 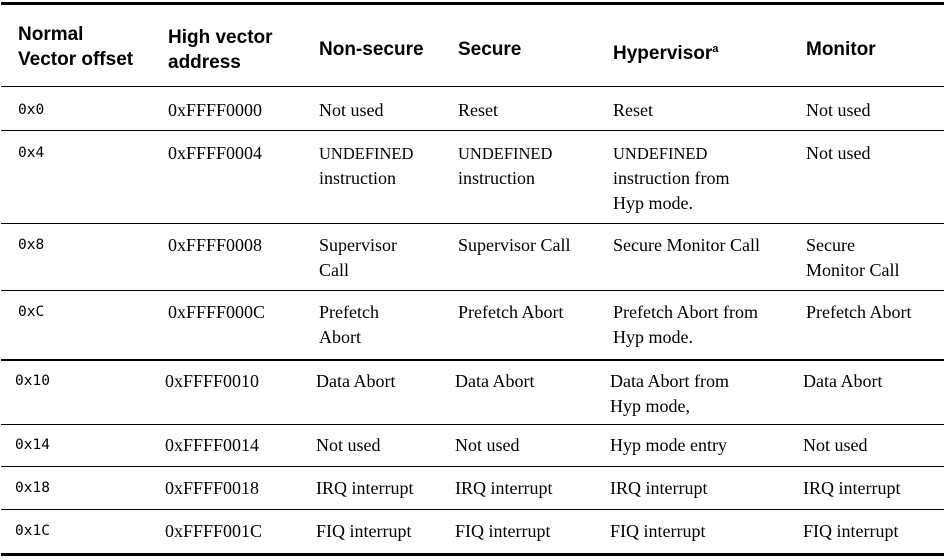 What do you see at coordinates (838, 153) in the screenshot?
I see `cell-monitor: Not used` at bounding box center [838, 153].